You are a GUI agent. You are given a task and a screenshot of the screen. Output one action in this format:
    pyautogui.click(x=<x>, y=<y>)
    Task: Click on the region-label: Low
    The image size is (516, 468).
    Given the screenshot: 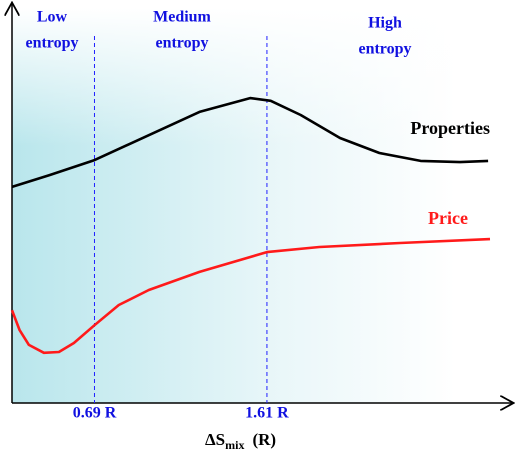 What is the action you would take?
    pyautogui.click(x=52, y=17)
    